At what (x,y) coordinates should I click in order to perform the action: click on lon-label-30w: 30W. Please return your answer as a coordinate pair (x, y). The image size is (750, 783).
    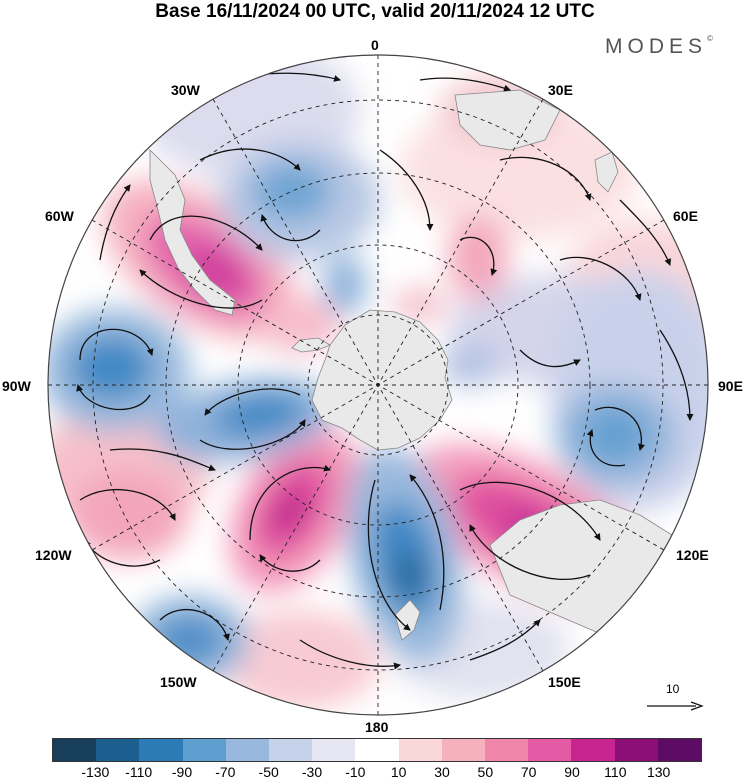
    Looking at the image, I should click on (185, 90).